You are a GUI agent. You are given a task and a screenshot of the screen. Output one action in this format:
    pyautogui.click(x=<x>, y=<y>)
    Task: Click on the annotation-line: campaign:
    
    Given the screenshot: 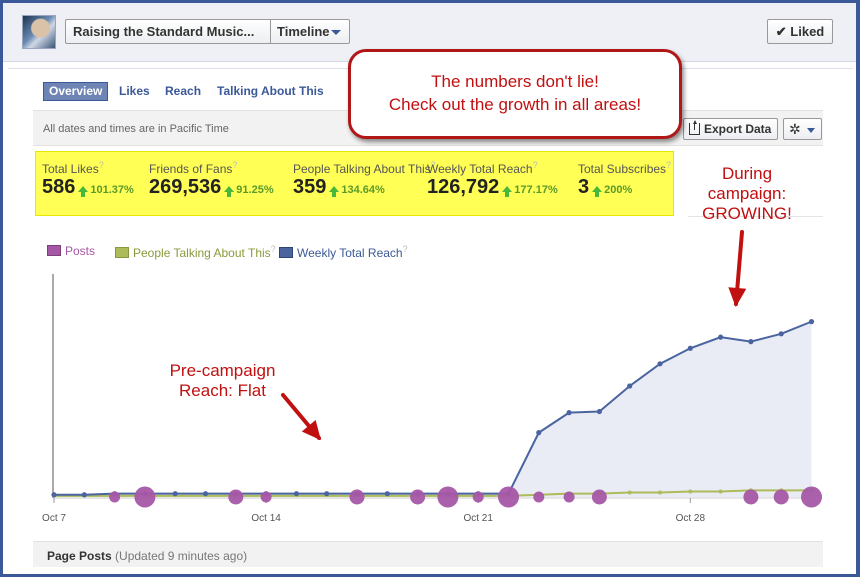 What is the action you would take?
    pyautogui.click(x=747, y=193)
    